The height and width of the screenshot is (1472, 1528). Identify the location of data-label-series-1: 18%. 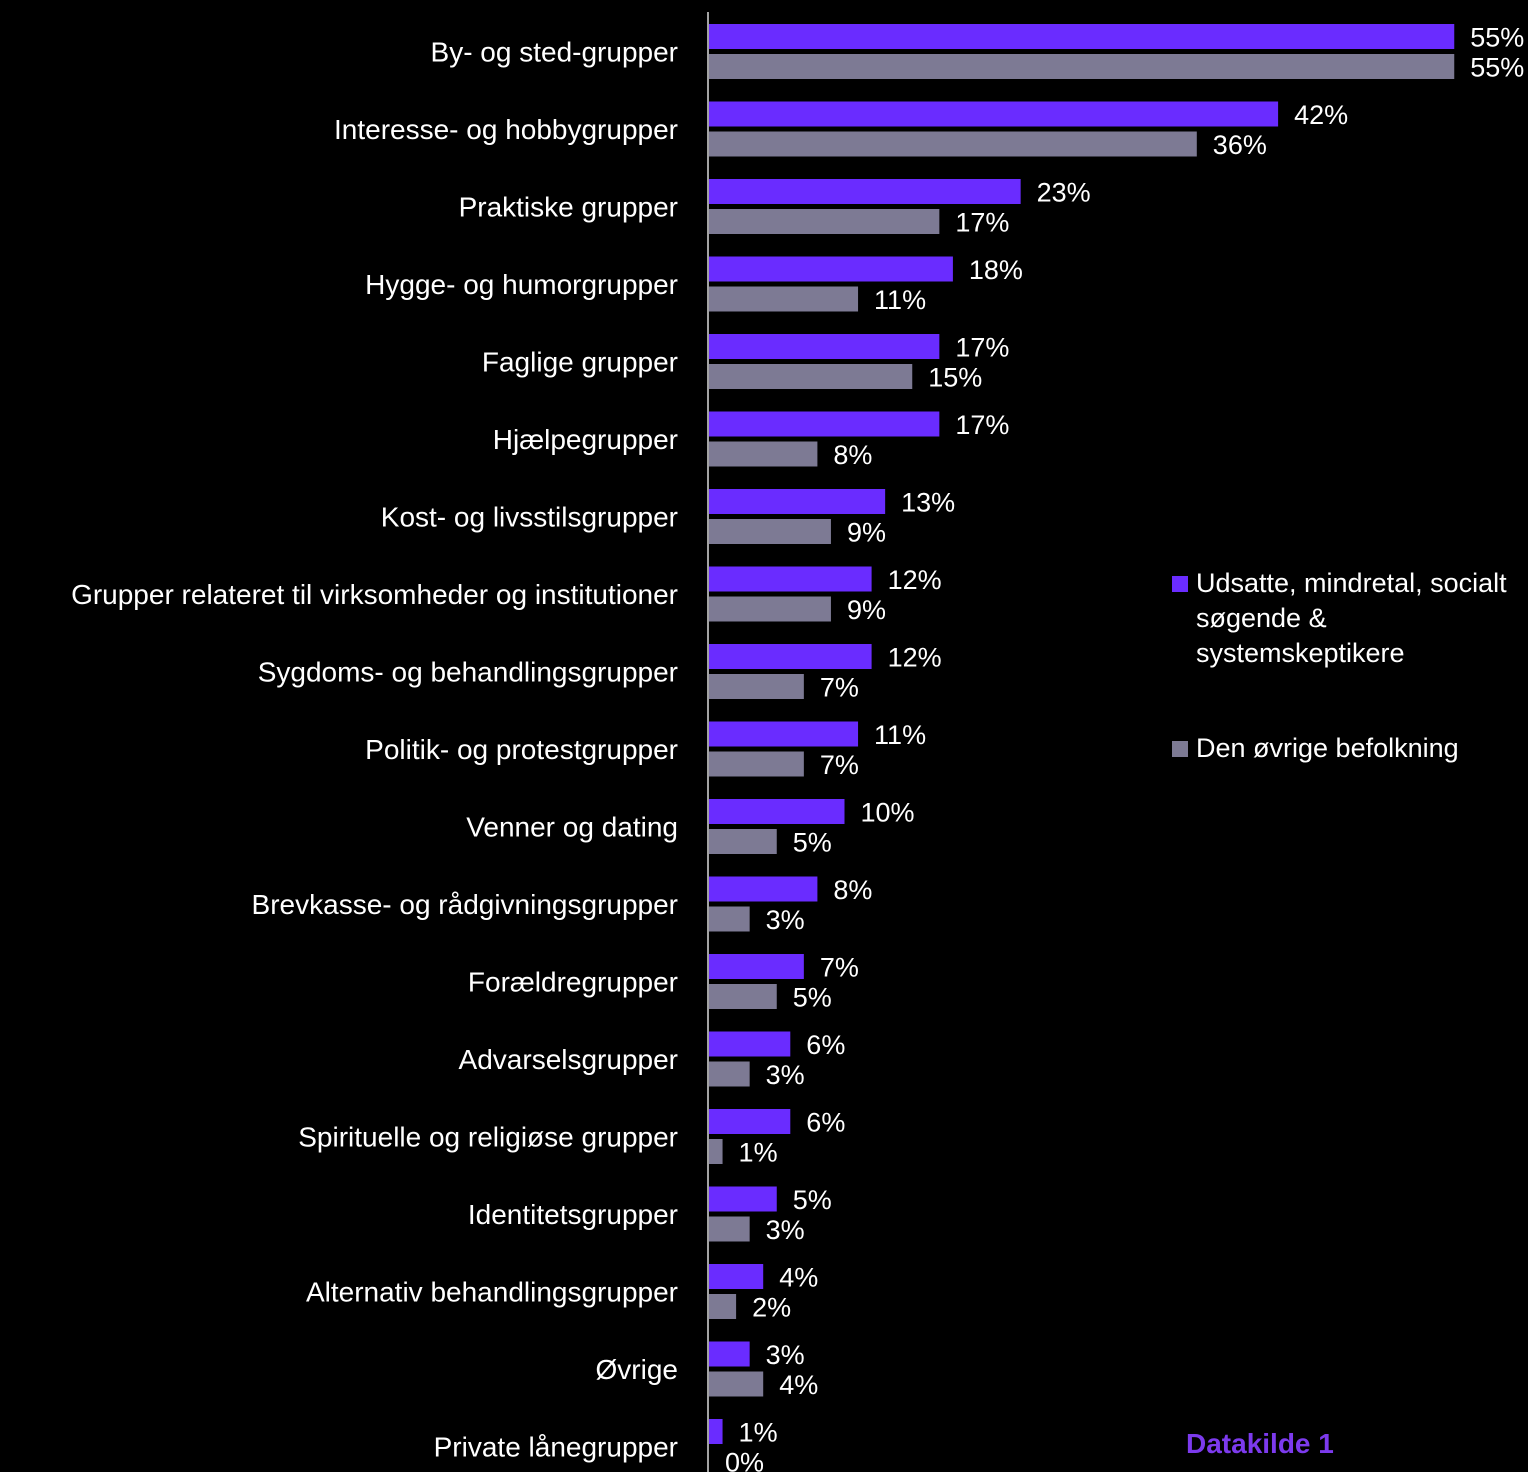
(996, 270).